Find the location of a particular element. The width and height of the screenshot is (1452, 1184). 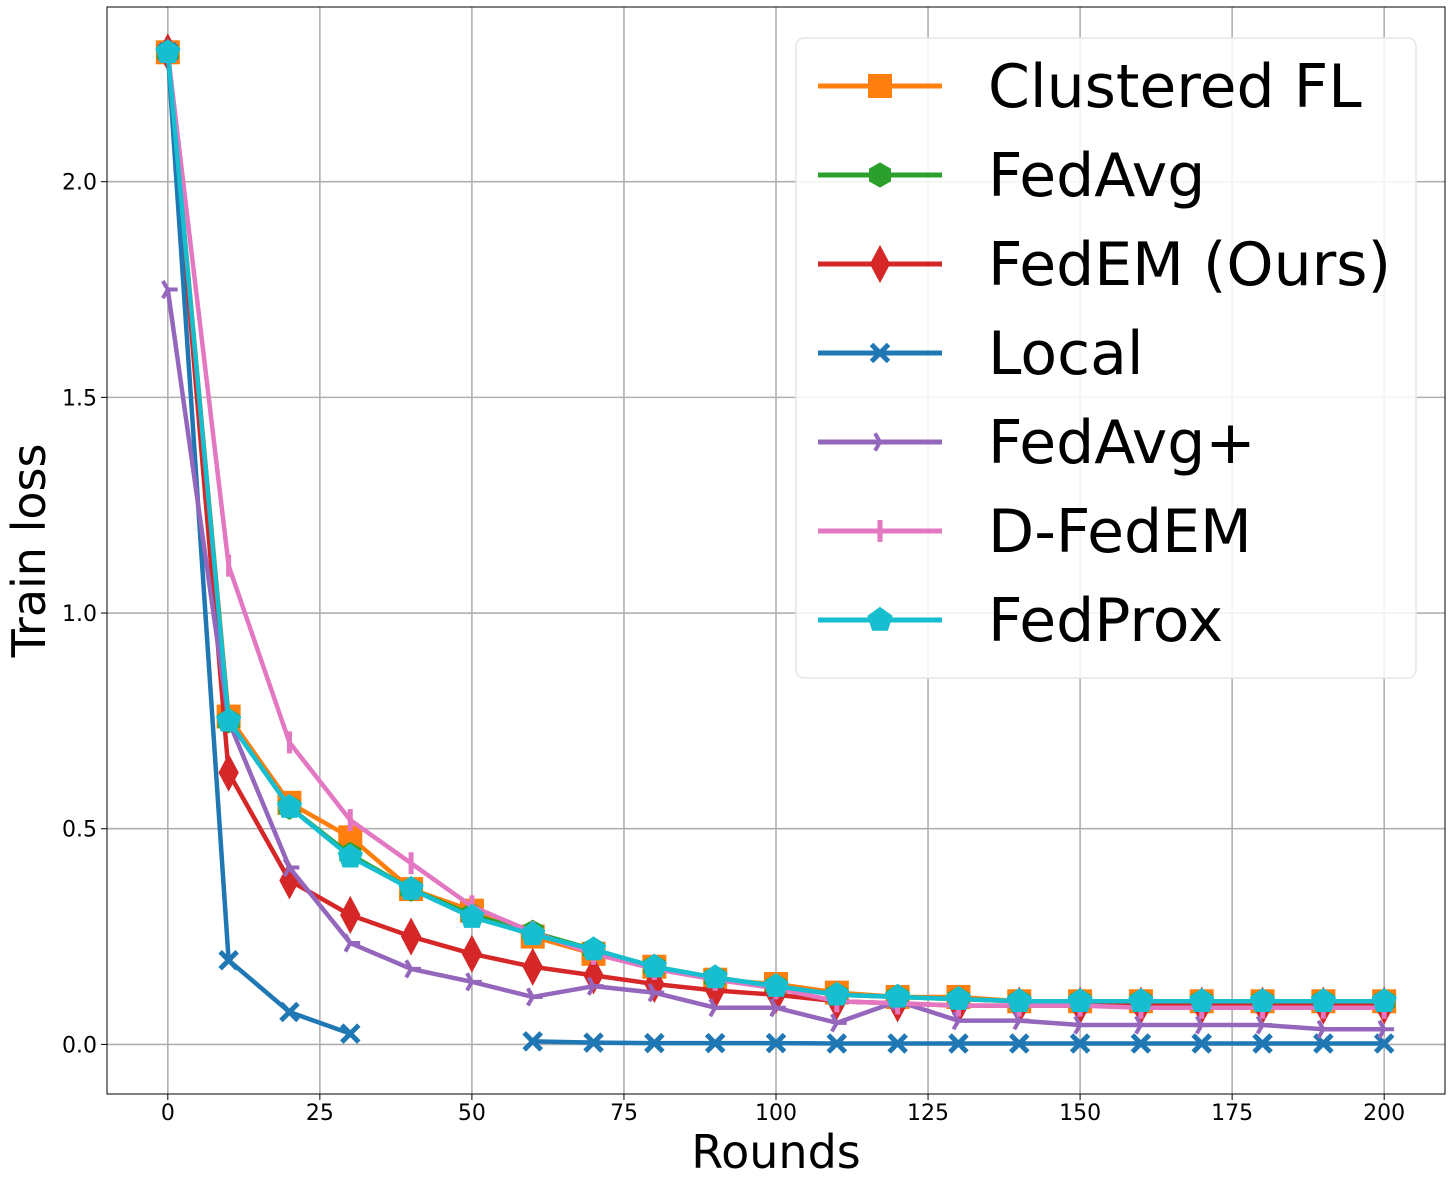

legend-label: FedAvg+ is located at coordinates (1122, 443).